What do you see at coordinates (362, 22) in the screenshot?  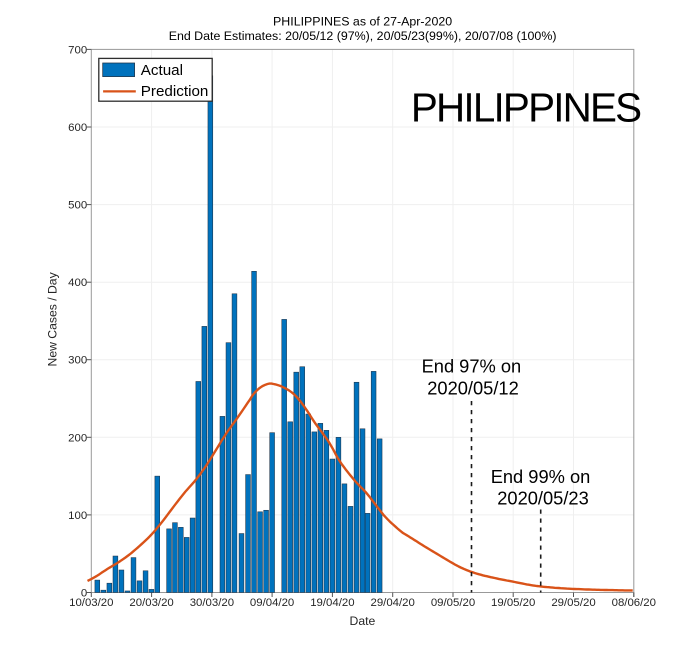 I see `svg-text: PHILIPPINES as of 27-Apr-2020` at bounding box center [362, 22].